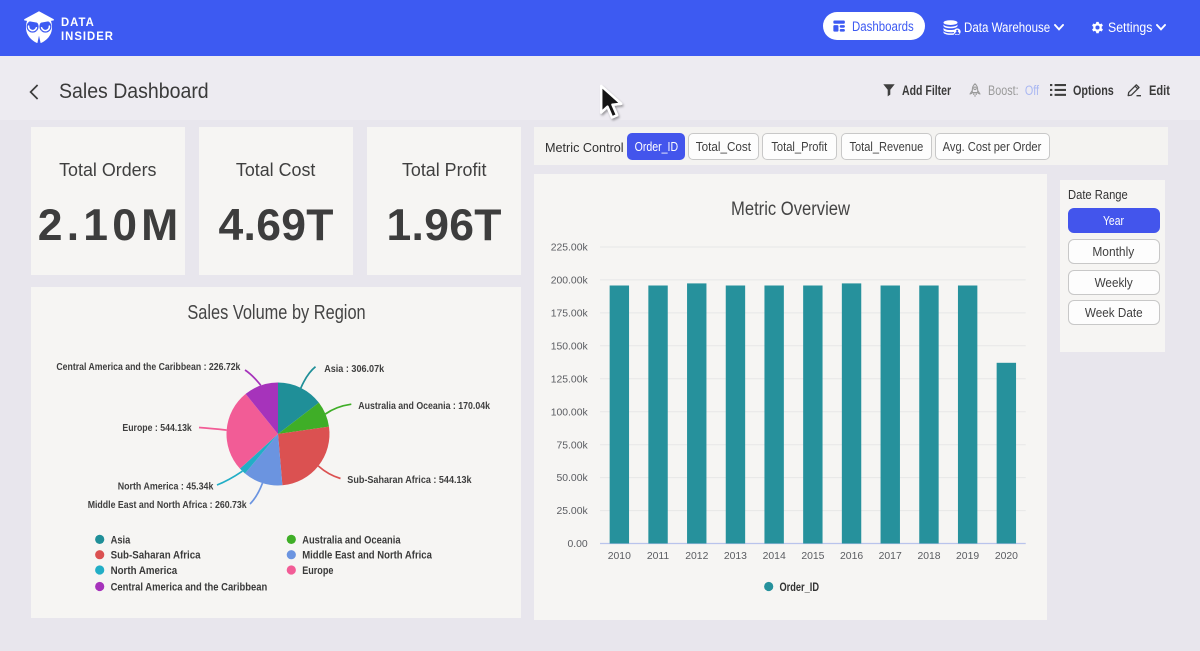 The height and width of the screenshot is (651, 1200). I want to click on svg-text: Asia : 306.07k, so click(354, 369).